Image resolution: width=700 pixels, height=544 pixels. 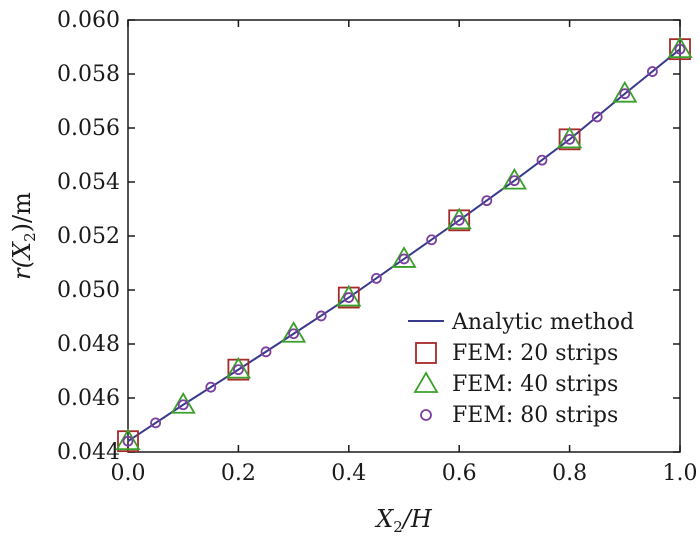 What do you see at coordinates (23, 236) in the screenshot?
I see `y-axis-label: r(X2)/m` at bounding box center [23, 236].